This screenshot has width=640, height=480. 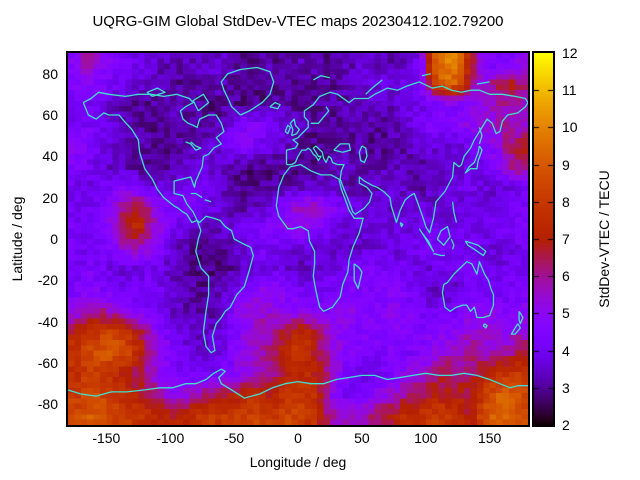 What do you see at coordinates (50, 156) in the screenshot?
I see `y-tick-label: 40` at bounding box center [50, 156].